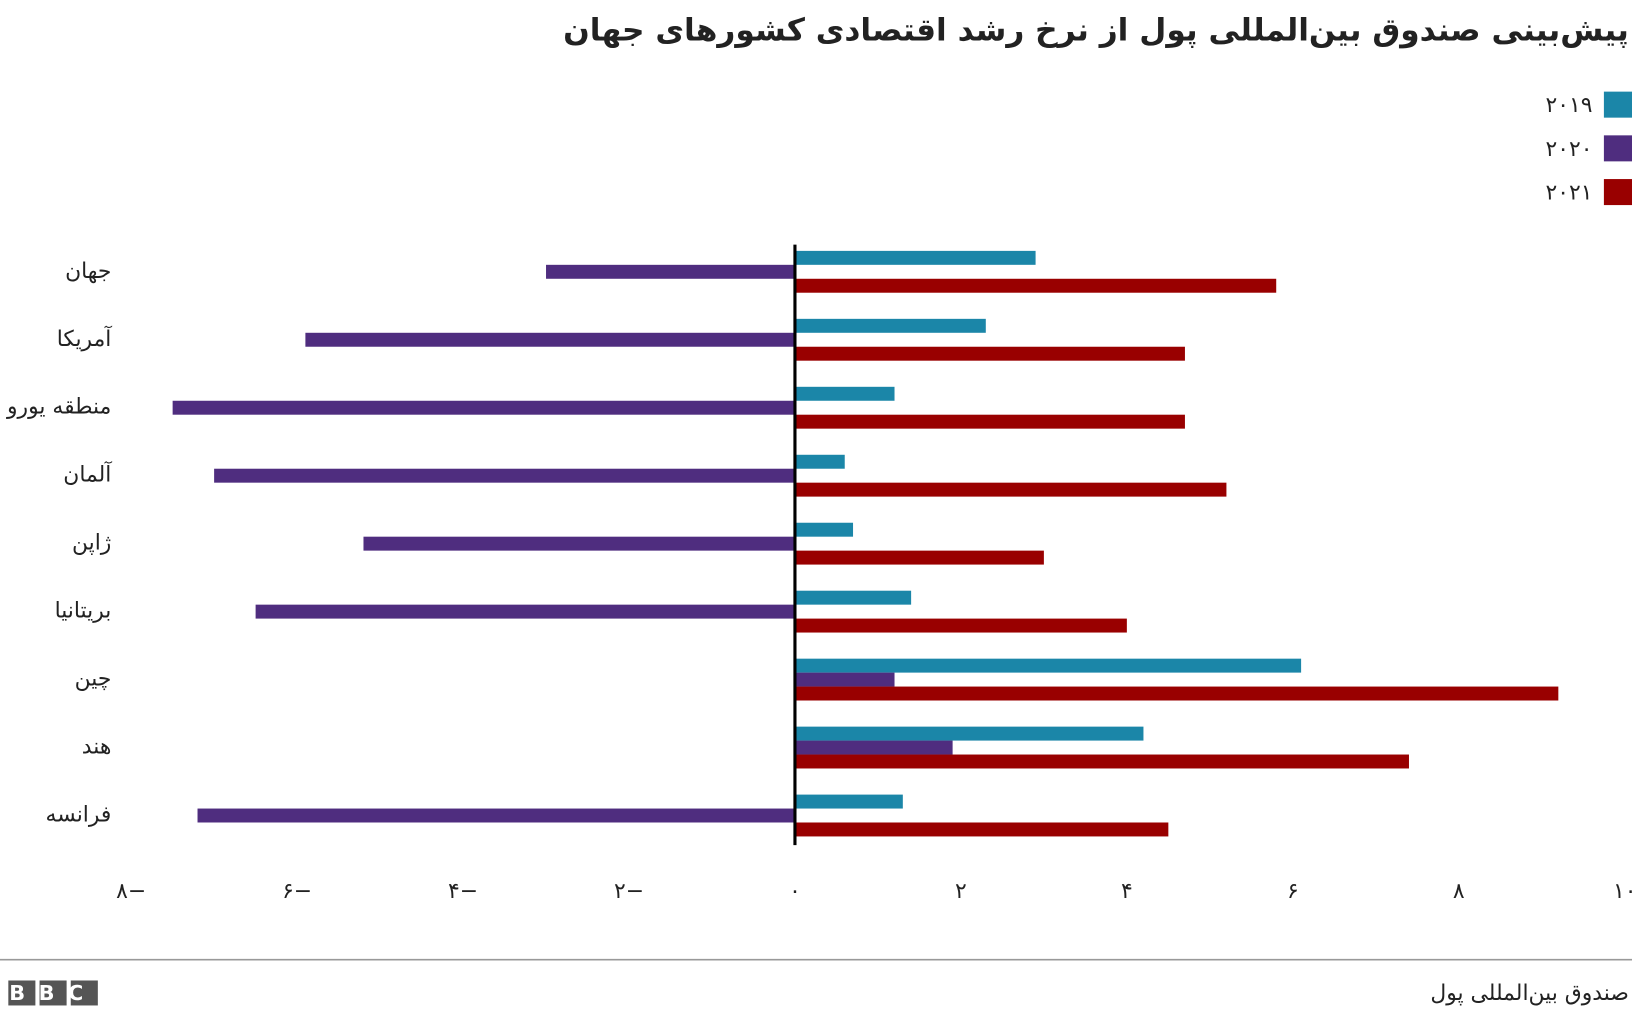 This screenshot has width=1632, height=1022. I want to click on legend-label: ۲۰۲۱, so click(1569, 193).